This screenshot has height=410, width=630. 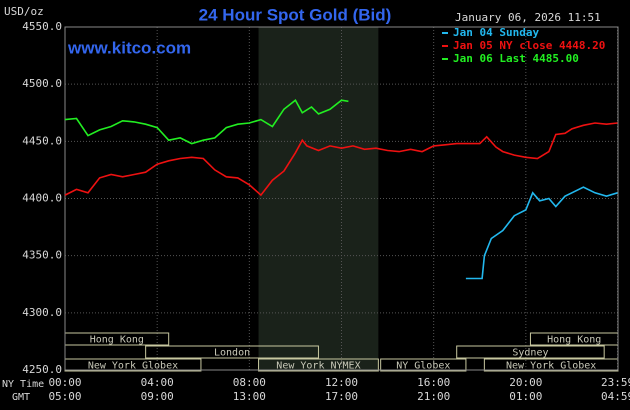 I want to click on x-tick-label: 20:00, so click(x=525, y=382).